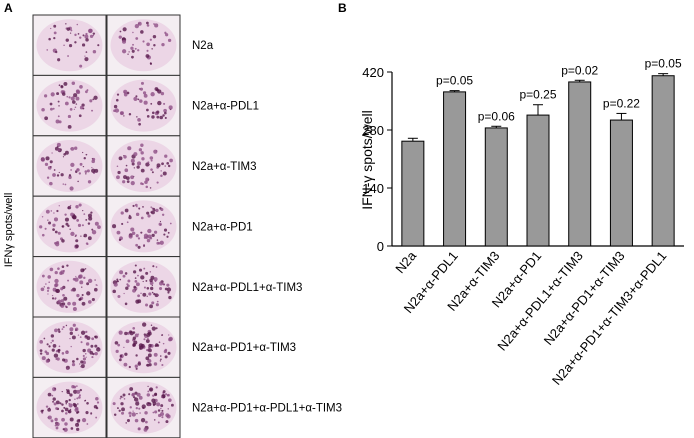 The image size is (694, 438). I want to click on panel-label: A, so click(8, 8).